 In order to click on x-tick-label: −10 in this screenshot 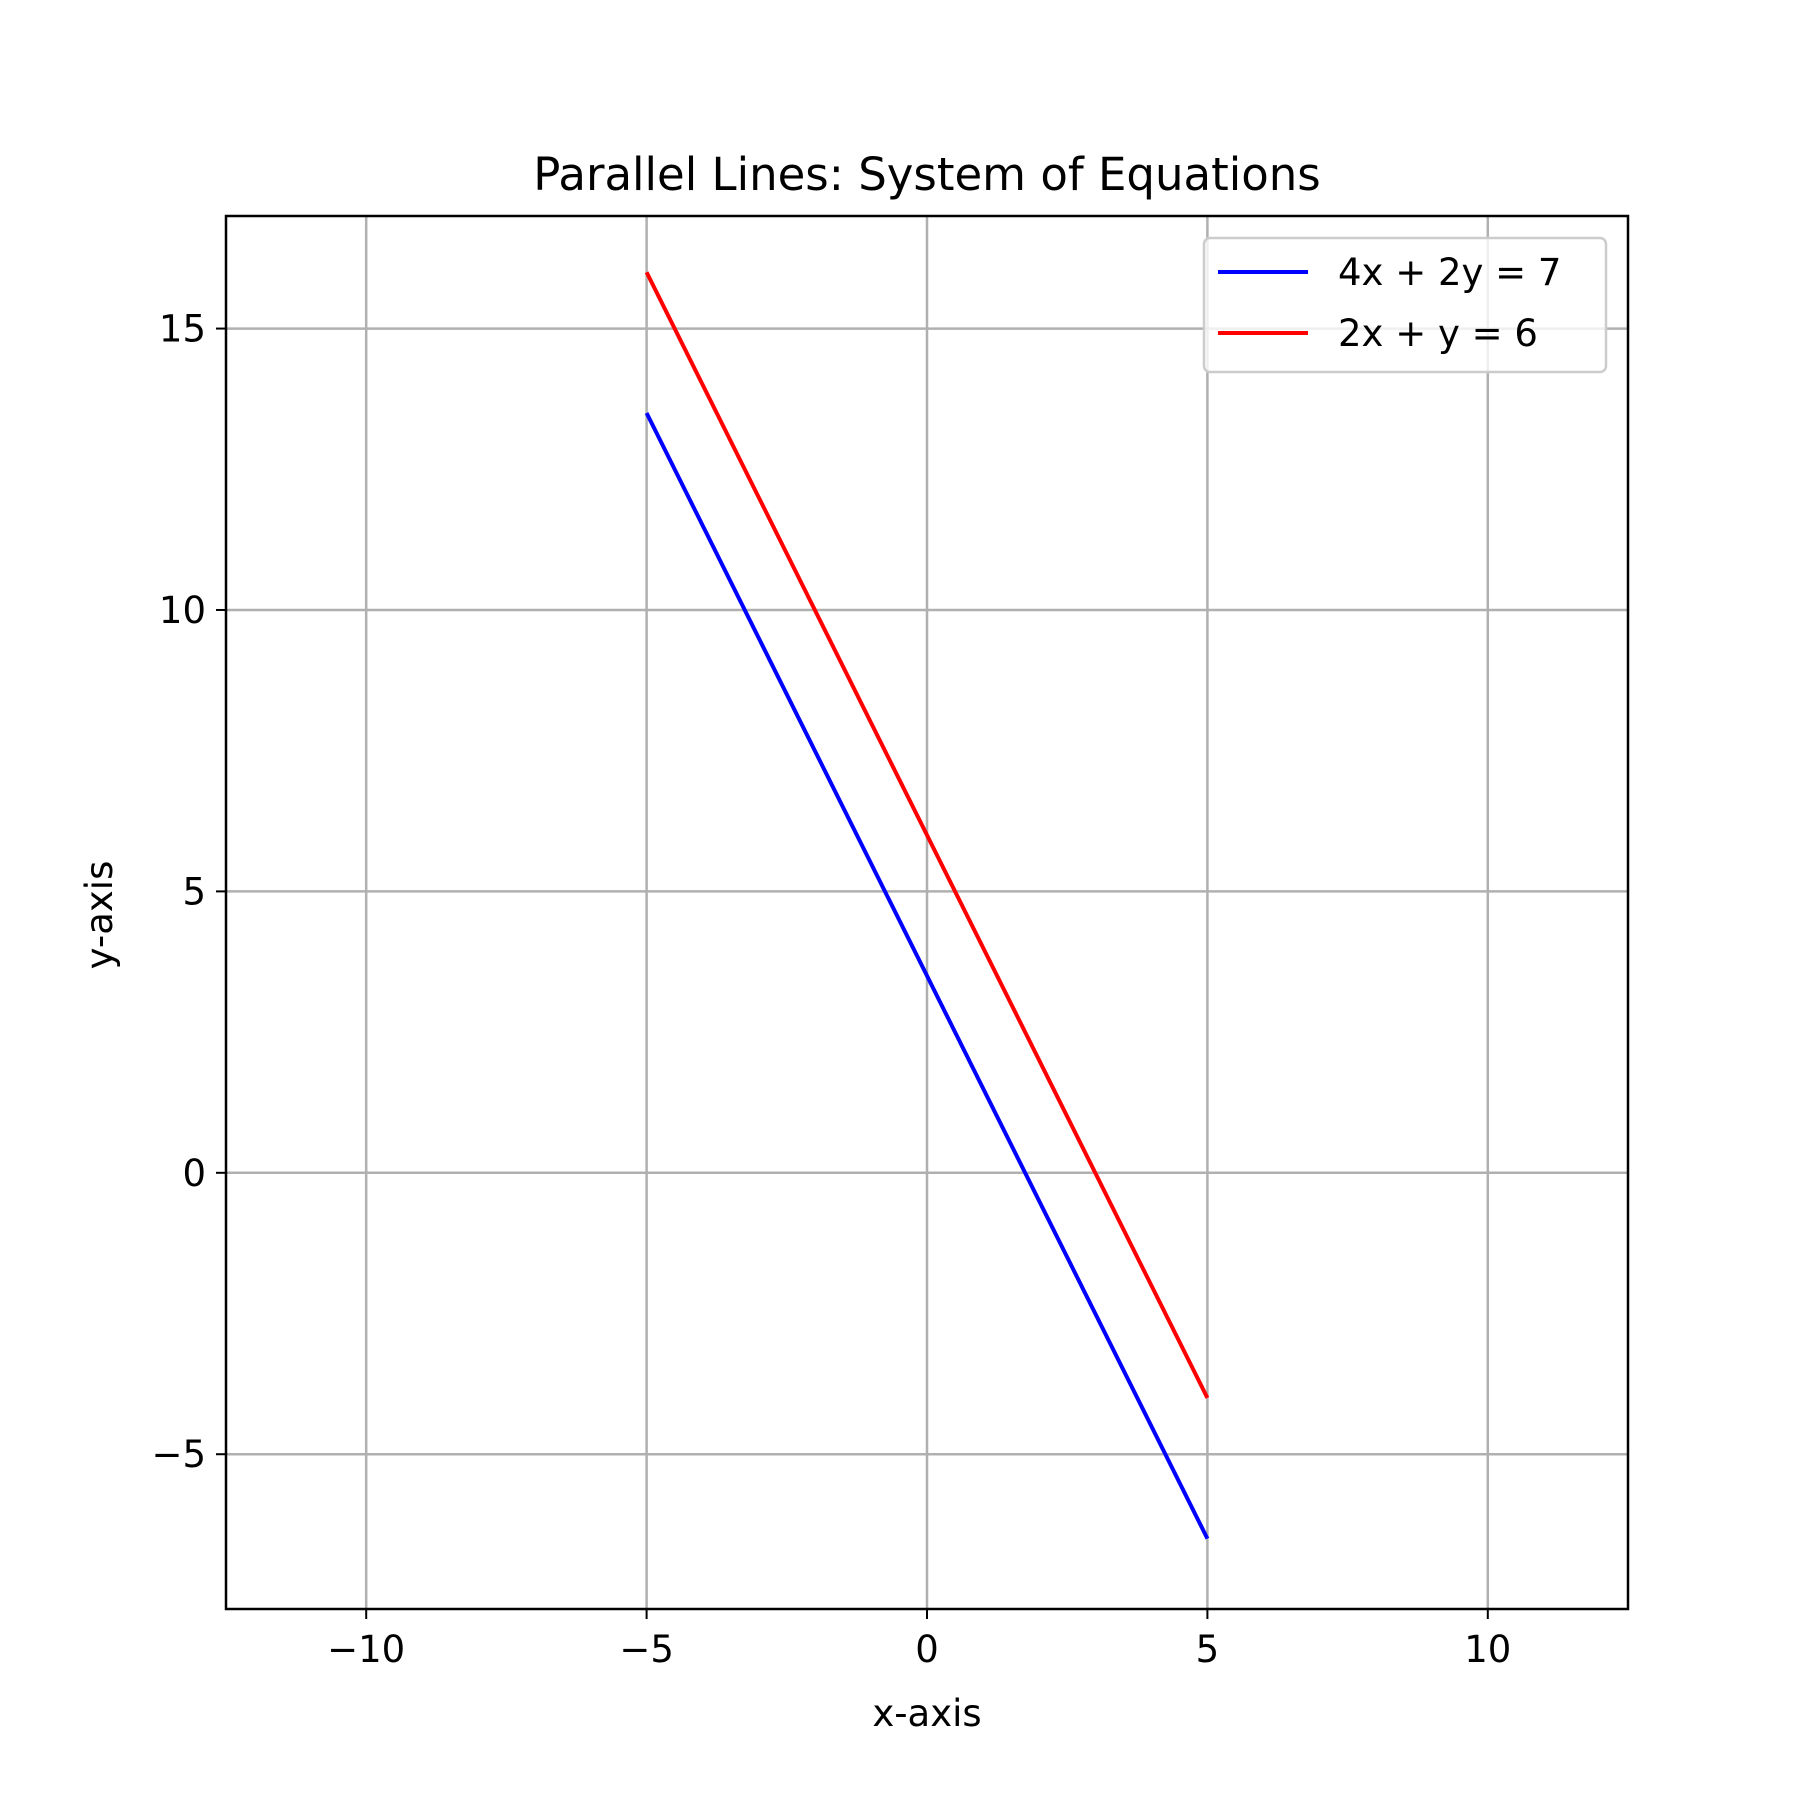, I will do `click(366, 1649)`.